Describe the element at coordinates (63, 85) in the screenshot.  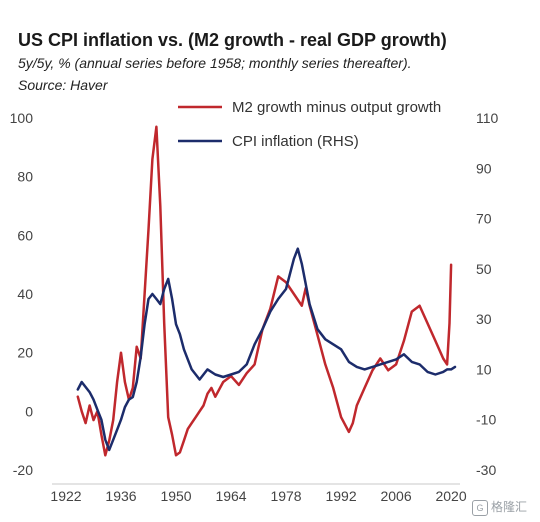
I see `chart-source: Source: Haver` at that location.